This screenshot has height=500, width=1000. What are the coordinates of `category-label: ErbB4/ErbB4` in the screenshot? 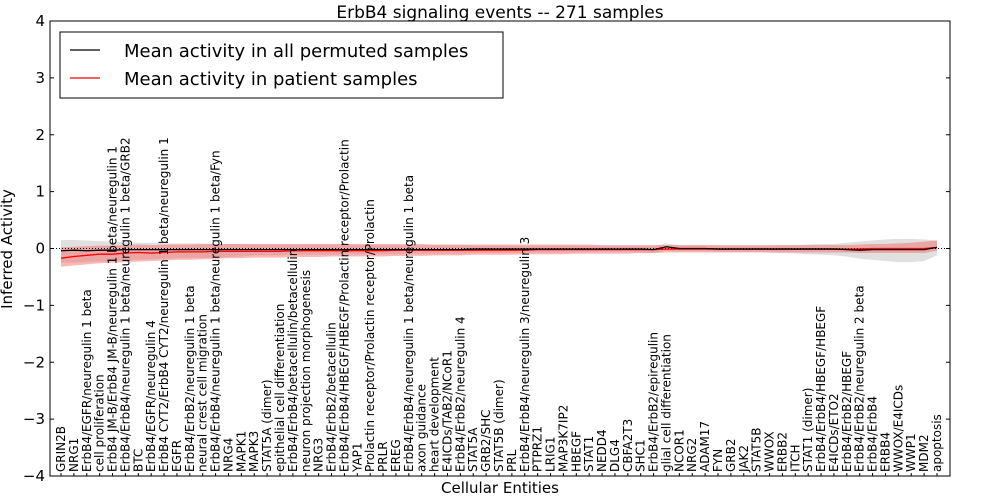 It's located at (873, 434).